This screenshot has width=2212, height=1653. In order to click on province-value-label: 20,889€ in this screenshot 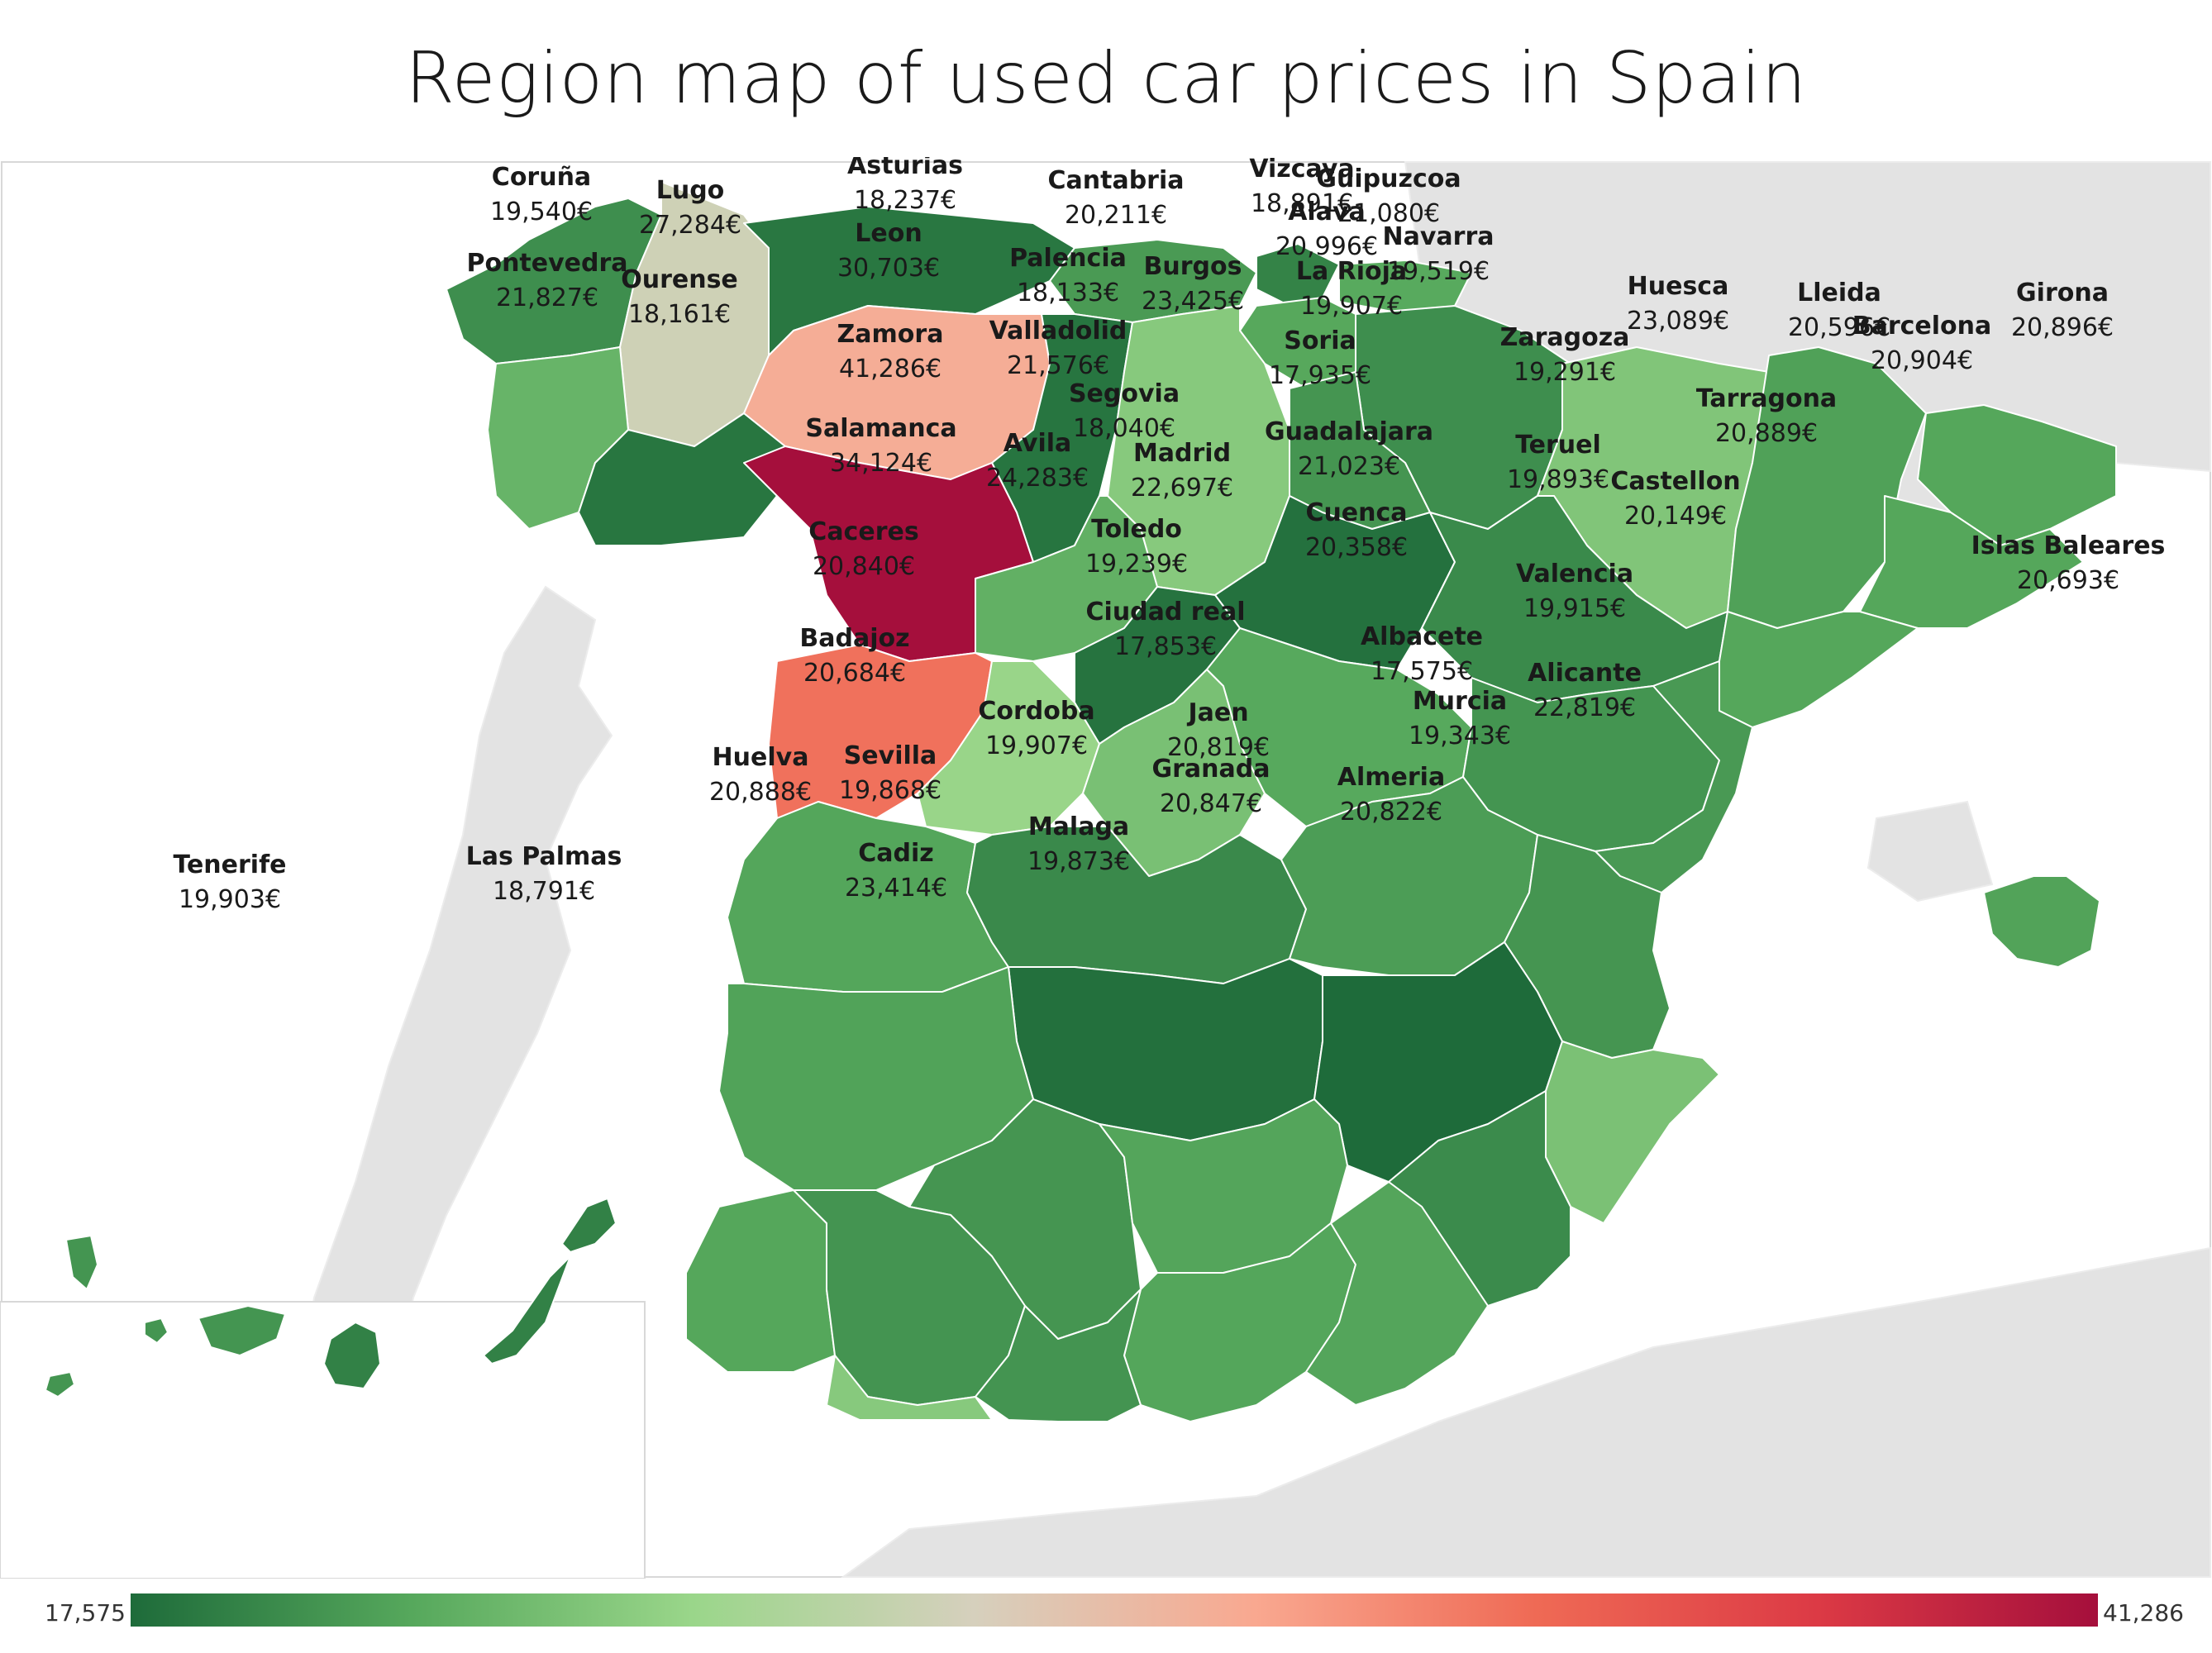, I will do `click(1766, 433)`.